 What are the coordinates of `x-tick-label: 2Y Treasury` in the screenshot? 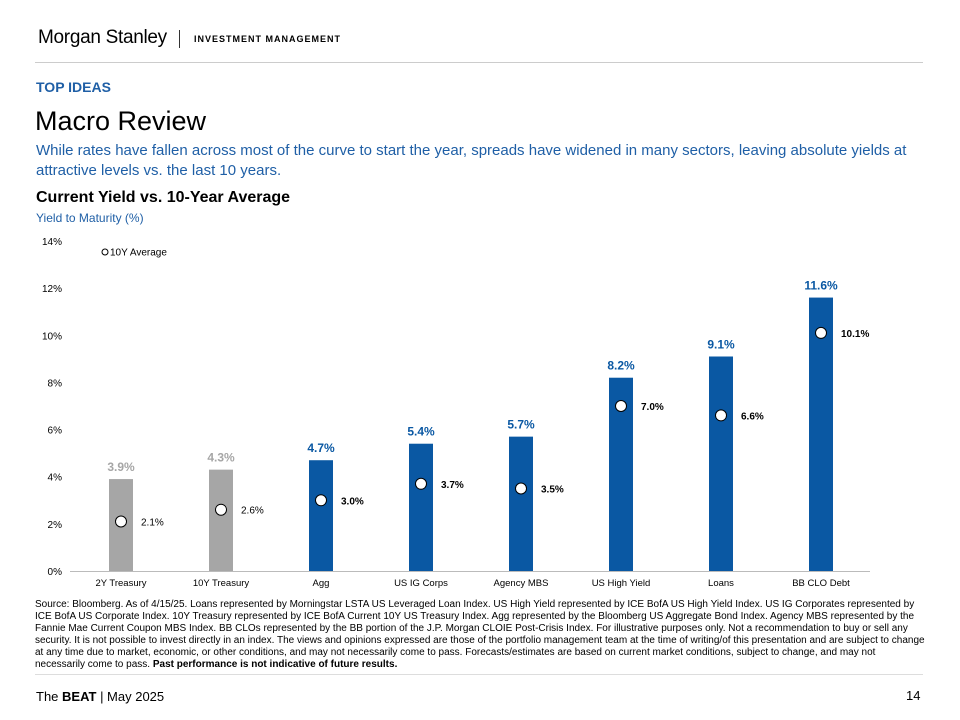 It's located at (120, 583).